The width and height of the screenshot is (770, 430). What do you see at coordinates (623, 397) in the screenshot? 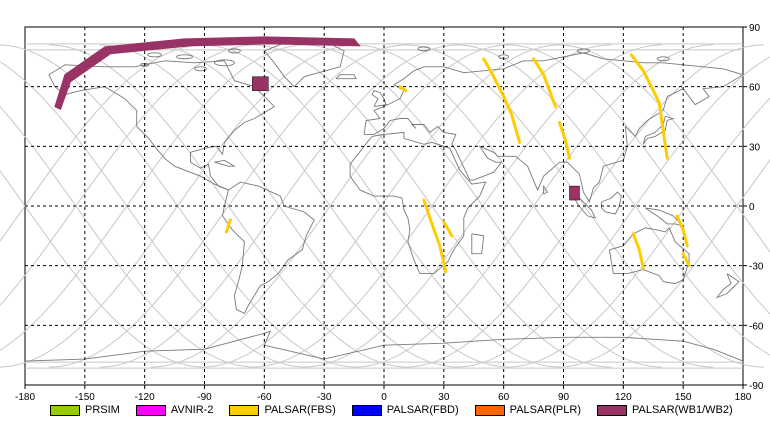
I see `x-tick-label: 120` at bounding box center [623, 397].